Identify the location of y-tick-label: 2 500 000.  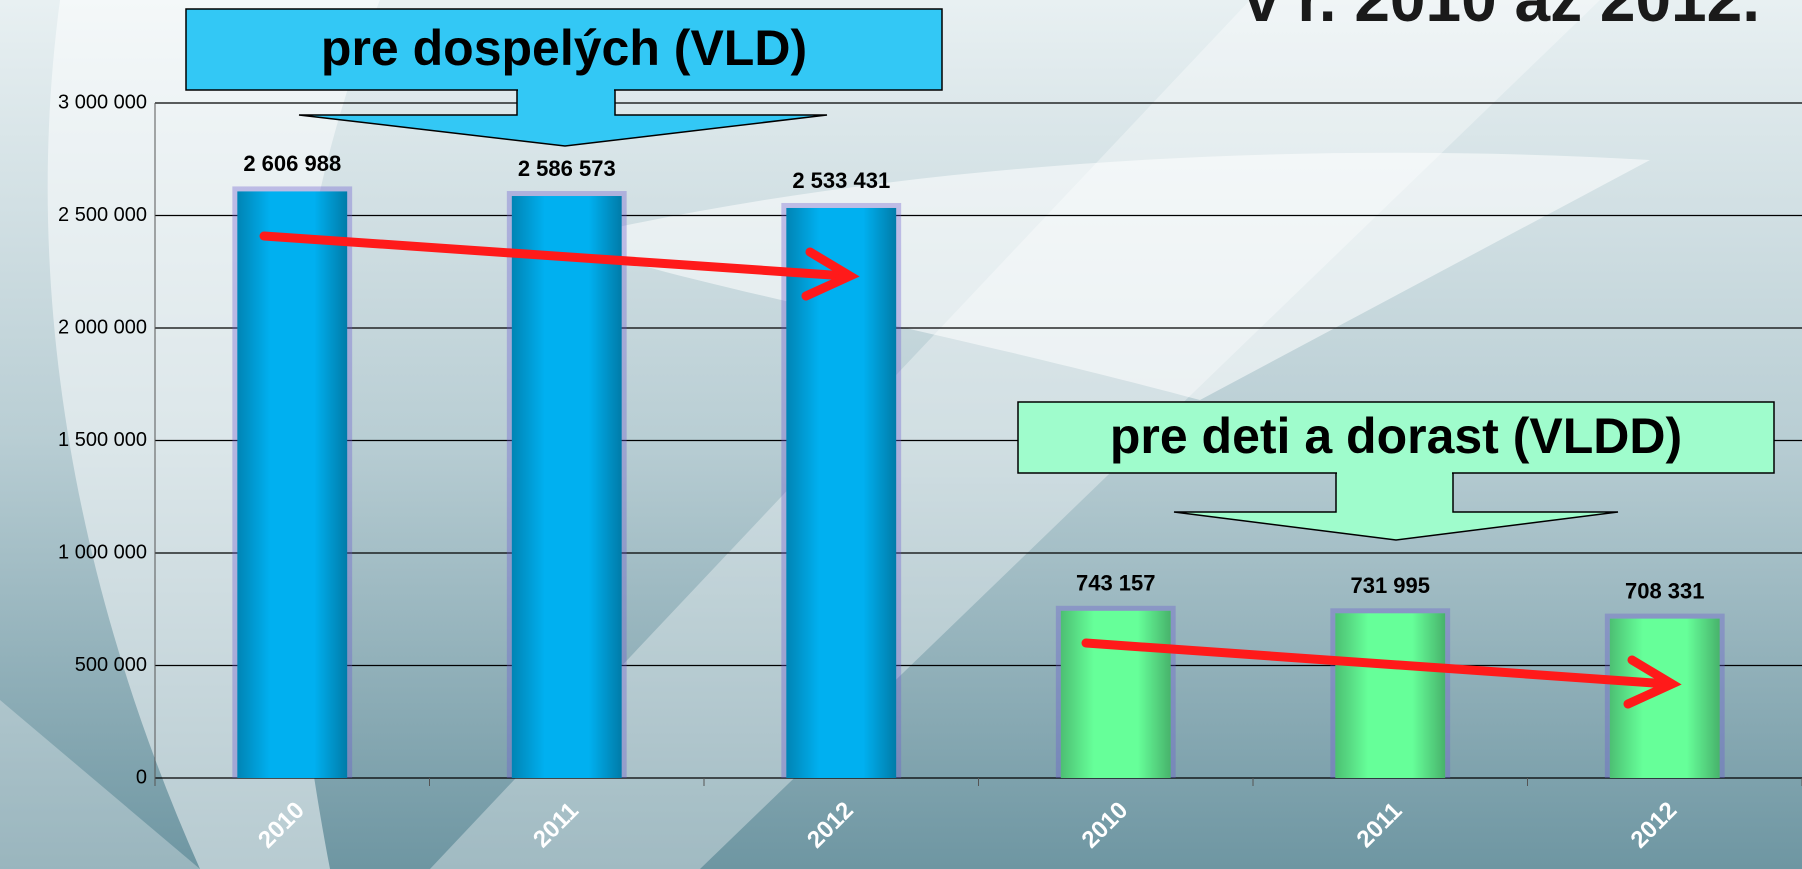
(102, 215).